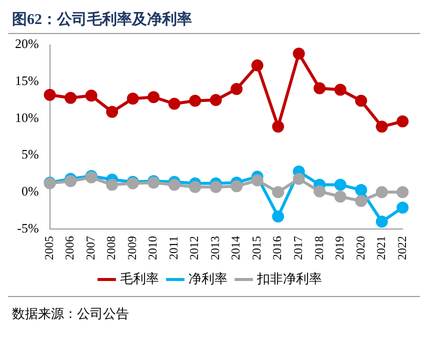 Image resolution: width=428 pixels, height=342 pixels. What do you see at coordinates (214, 309) in the screenshot?
I see `source-note: 数据来源：公司公告` at bounding box center [214, 309].